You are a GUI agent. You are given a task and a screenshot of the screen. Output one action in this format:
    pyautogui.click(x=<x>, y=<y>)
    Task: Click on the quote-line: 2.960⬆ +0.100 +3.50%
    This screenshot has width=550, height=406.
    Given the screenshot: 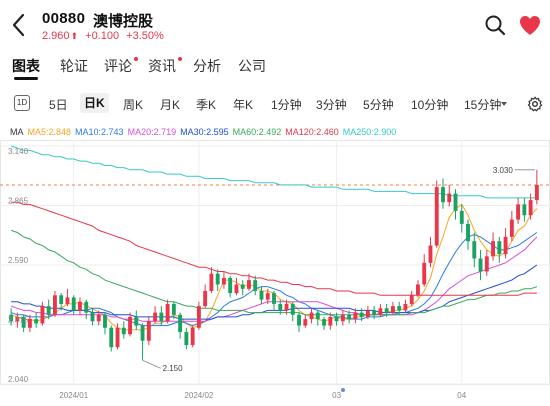 What is the action you would take?
    pyautogui.click(x=105, y=36)
    